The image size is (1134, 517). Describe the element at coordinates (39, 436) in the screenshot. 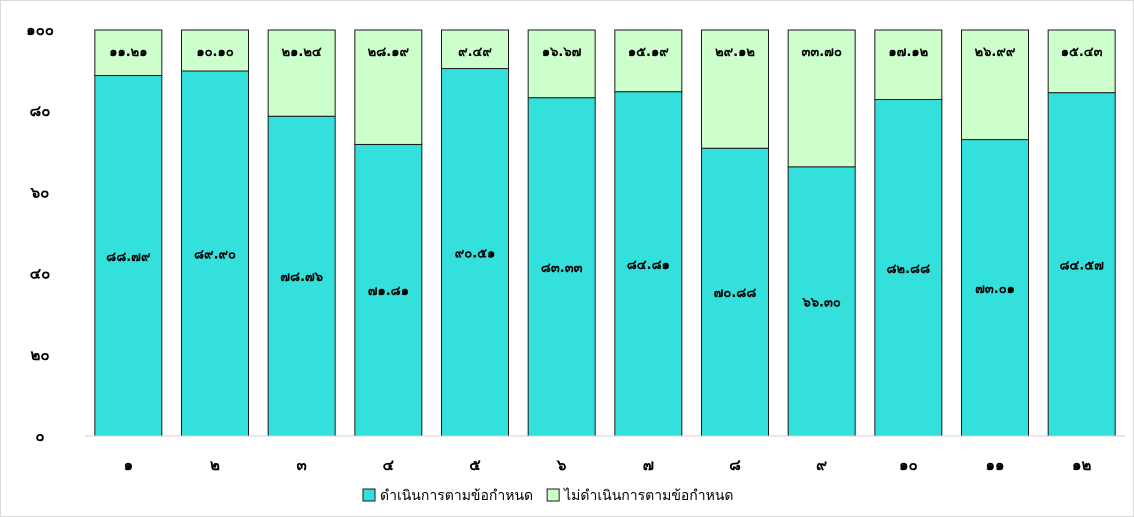

I see `y-tick-label: ๐` at that location.